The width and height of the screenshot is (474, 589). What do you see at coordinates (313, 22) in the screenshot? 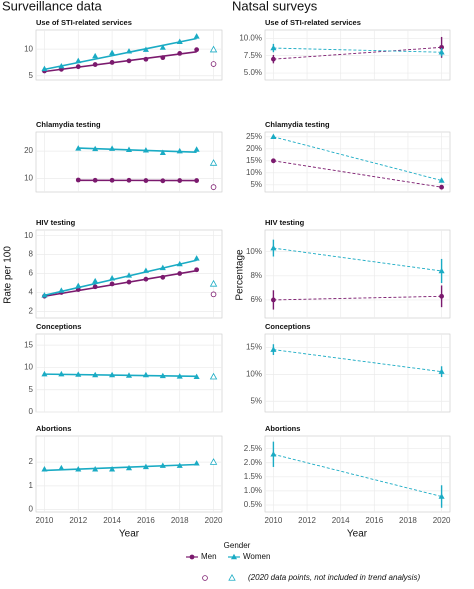
I see `panel-title: Use of STI-related services` at bounding box center [313, 22].